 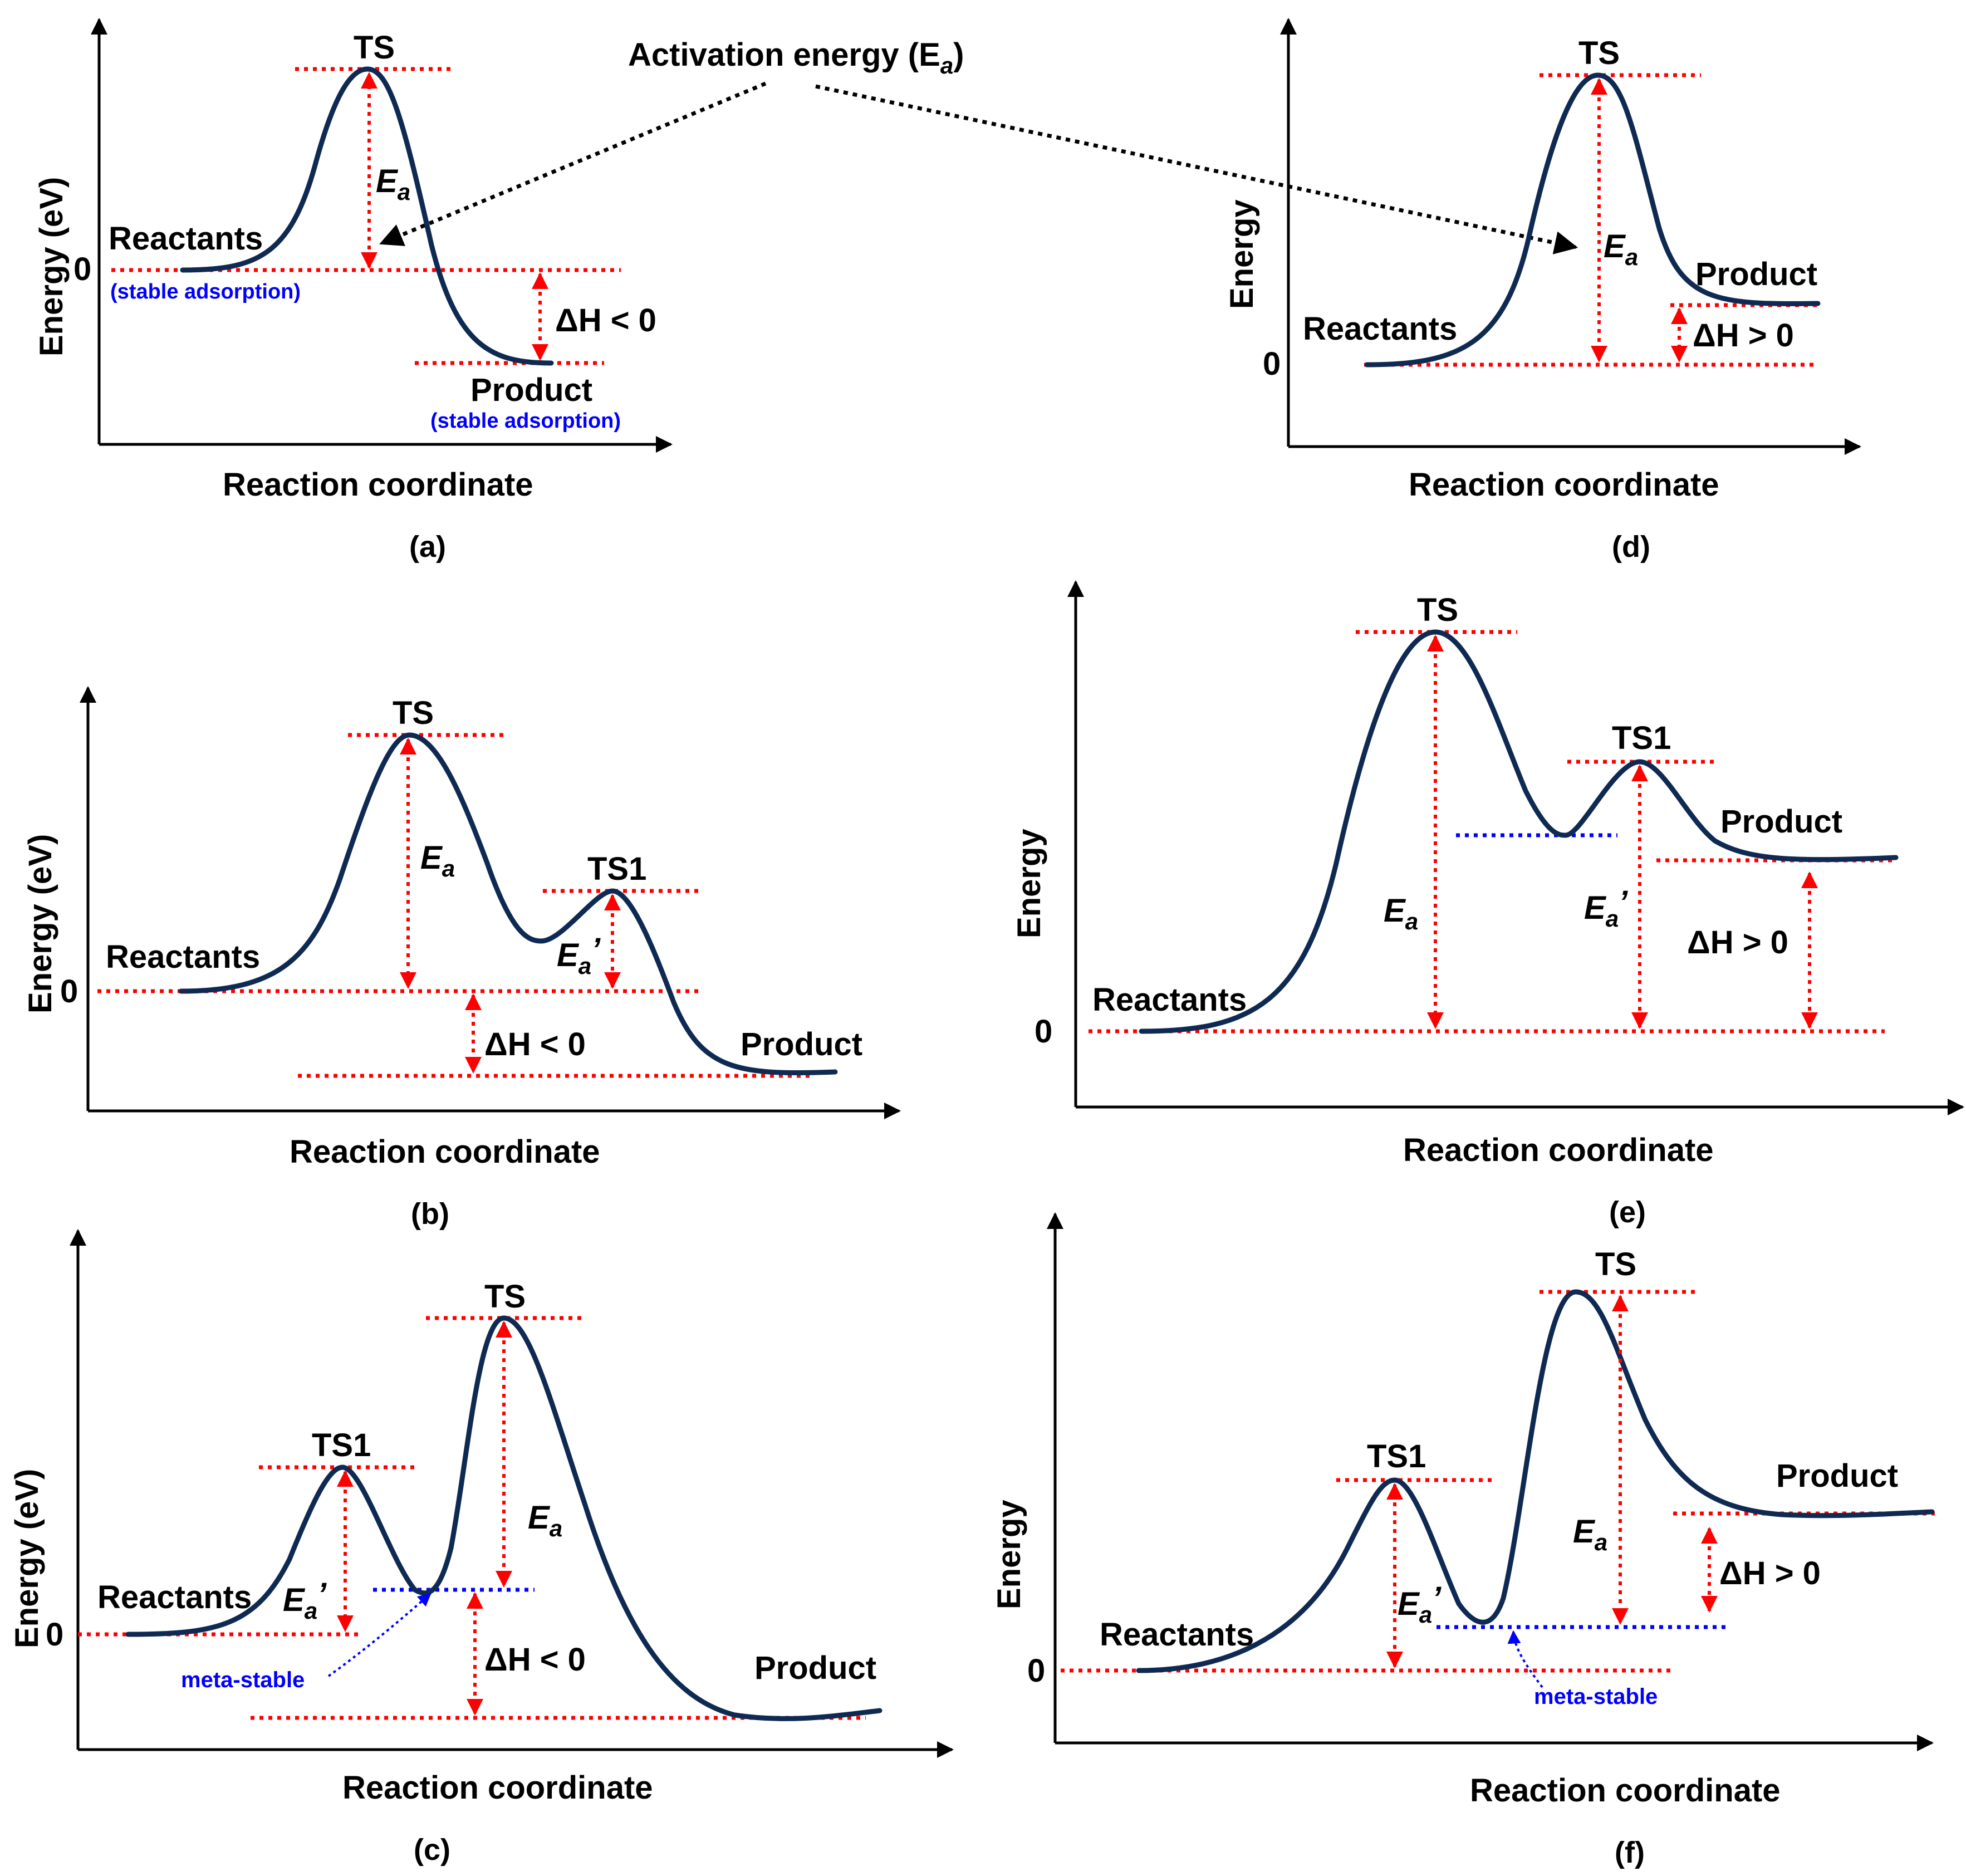 What do you see at coordinates (545, 1521) in the screenshot?
I see `ea-label-c: Ea` at bounding box center [545, 1521].